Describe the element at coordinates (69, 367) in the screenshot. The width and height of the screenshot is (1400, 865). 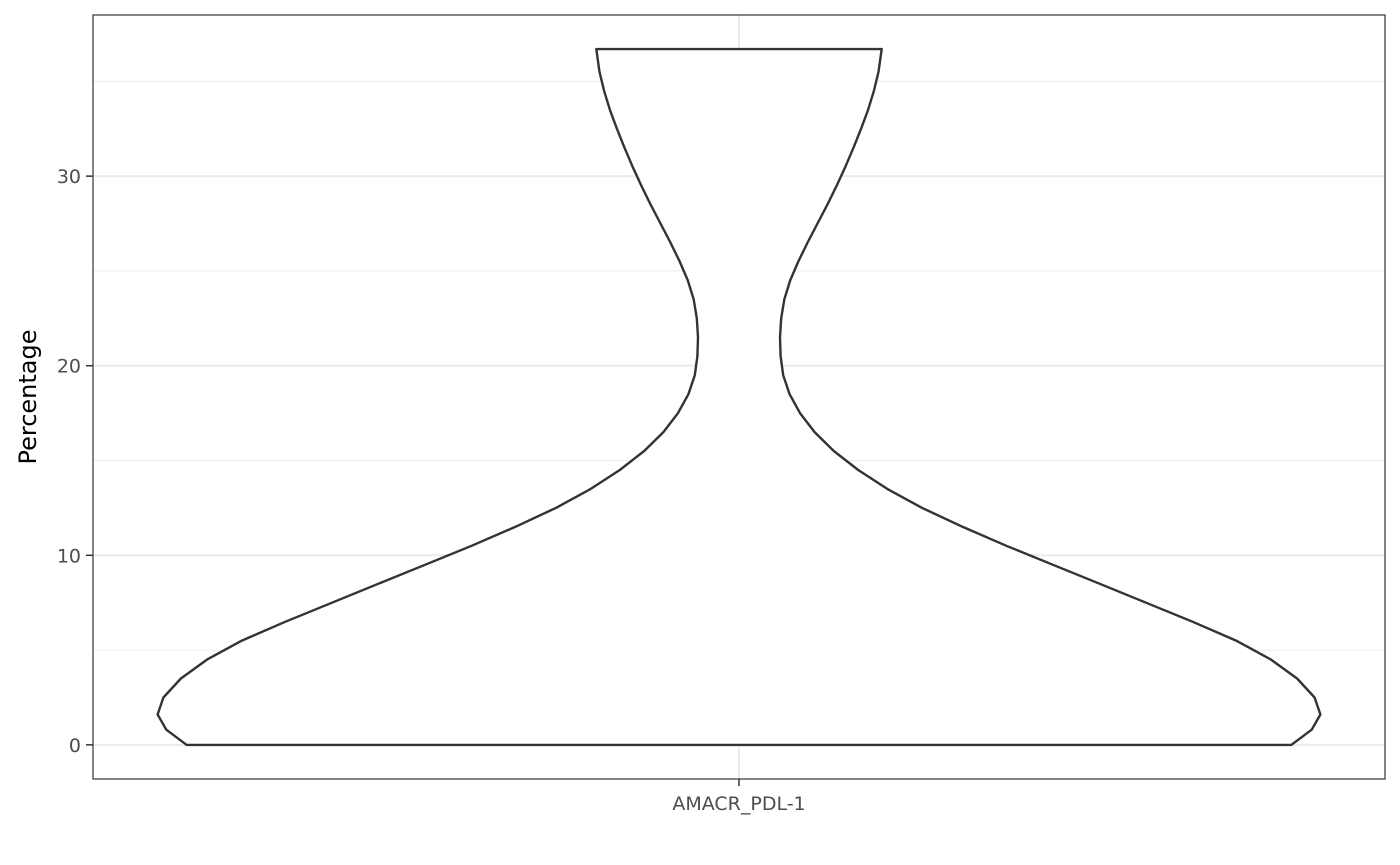
I see `y-tick-label: 20` at that location.